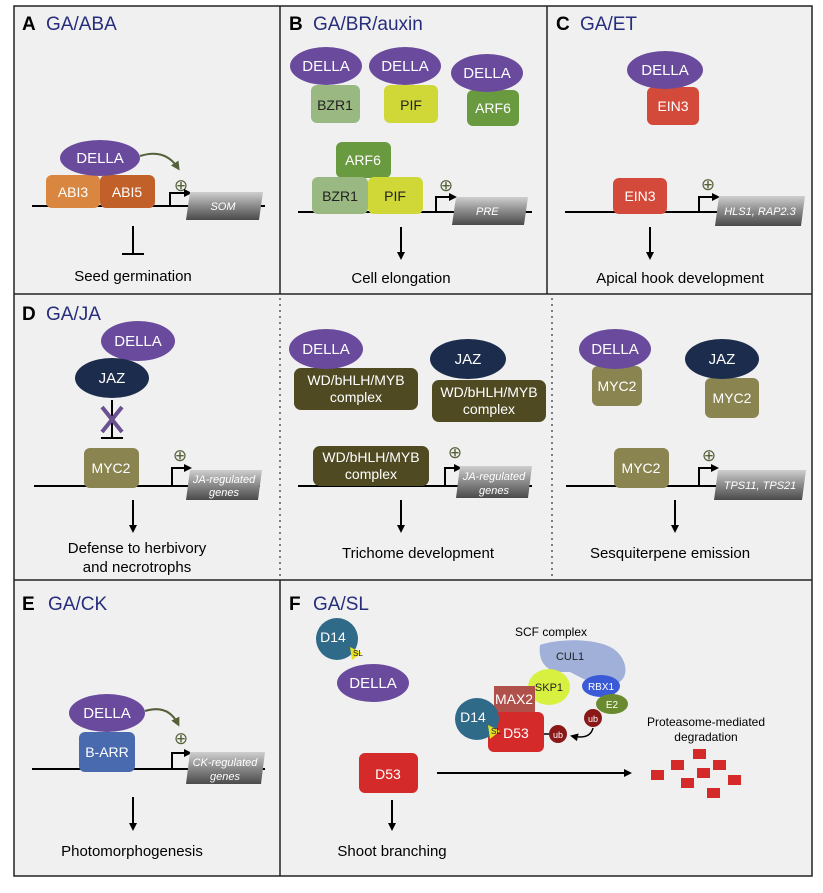 The image size is (823, 893). I want to click on cul1-shape, so click(582, 663).